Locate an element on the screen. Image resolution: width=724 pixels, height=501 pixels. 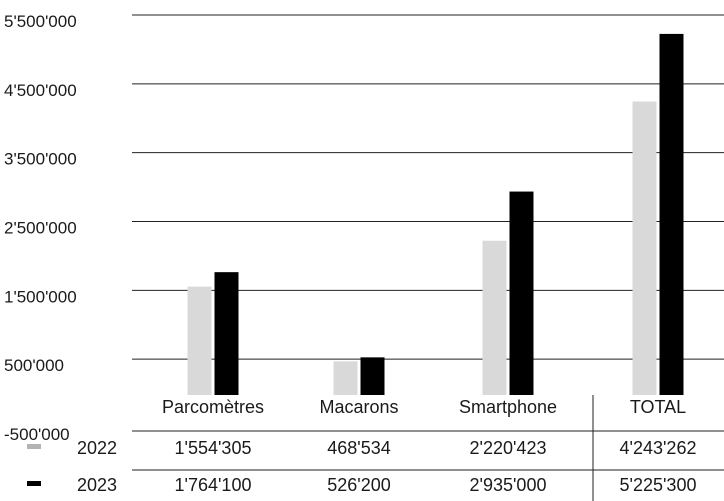
category-label: Smartphone is located at coordinates (508, 407).